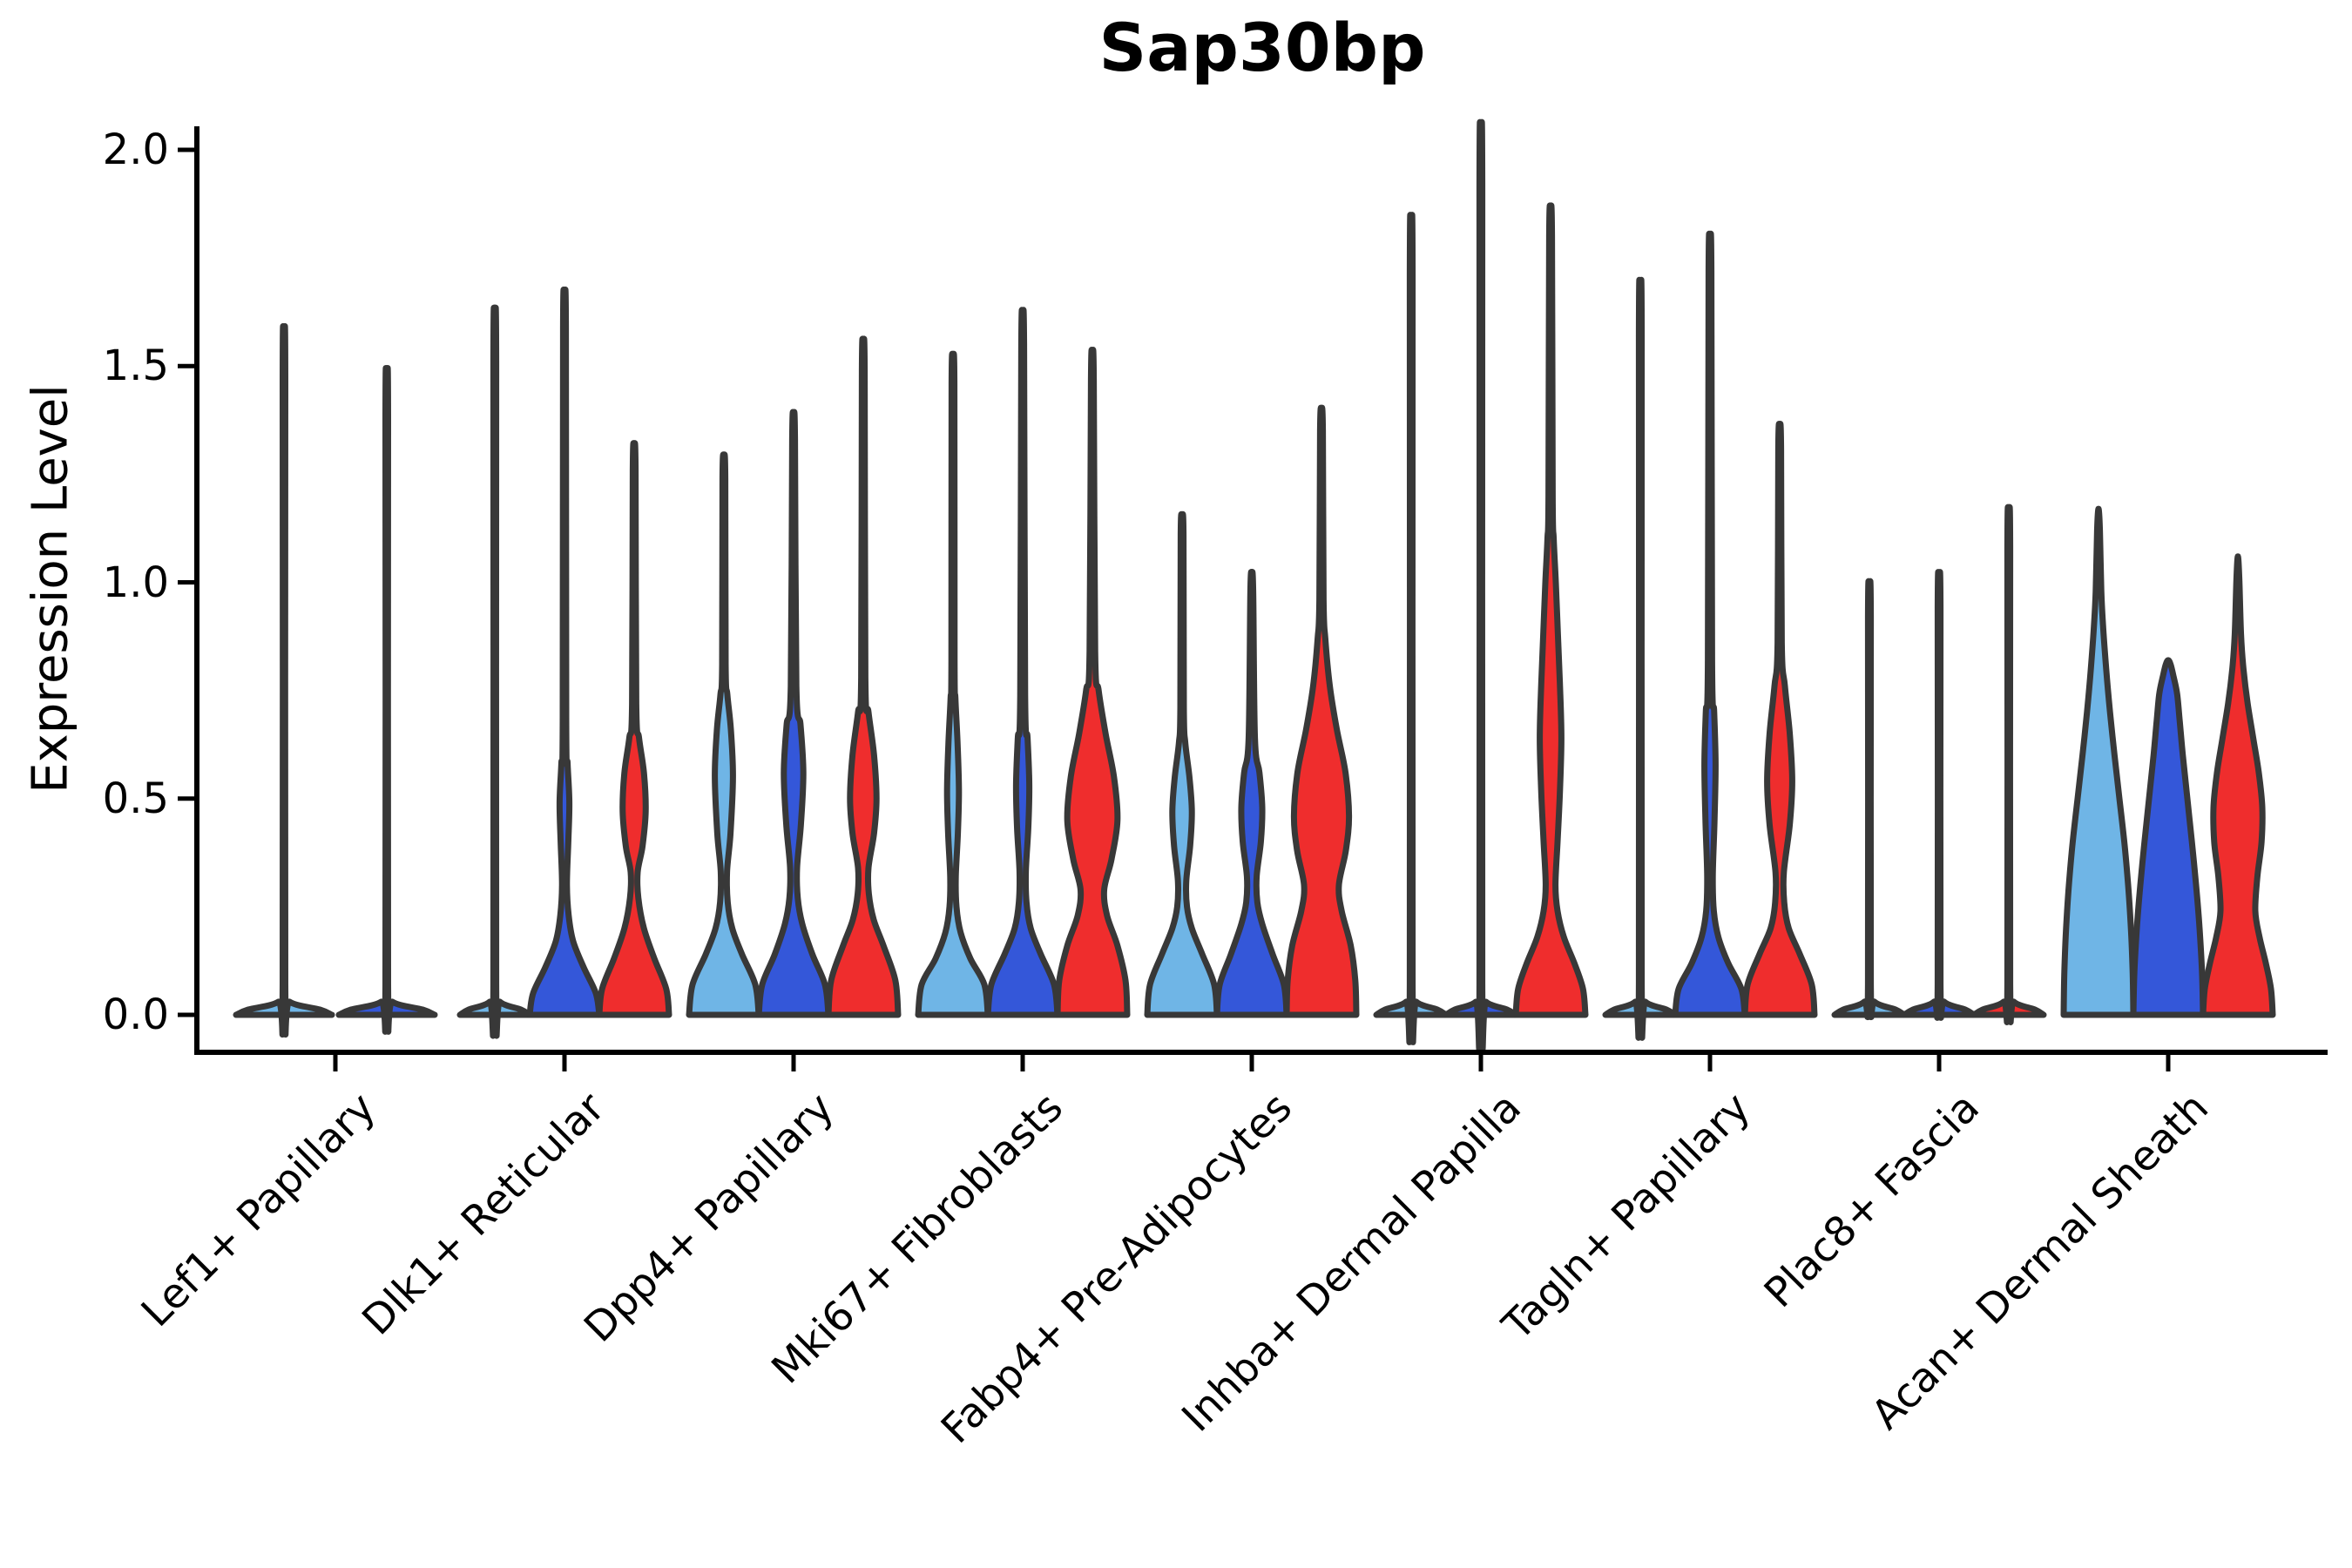 The image size is (2352, 1568). What do you see at coordinates (564, 652) in the screenshot?
I see `violin-dlk1-royalblue` at bounding box center [564, 652].